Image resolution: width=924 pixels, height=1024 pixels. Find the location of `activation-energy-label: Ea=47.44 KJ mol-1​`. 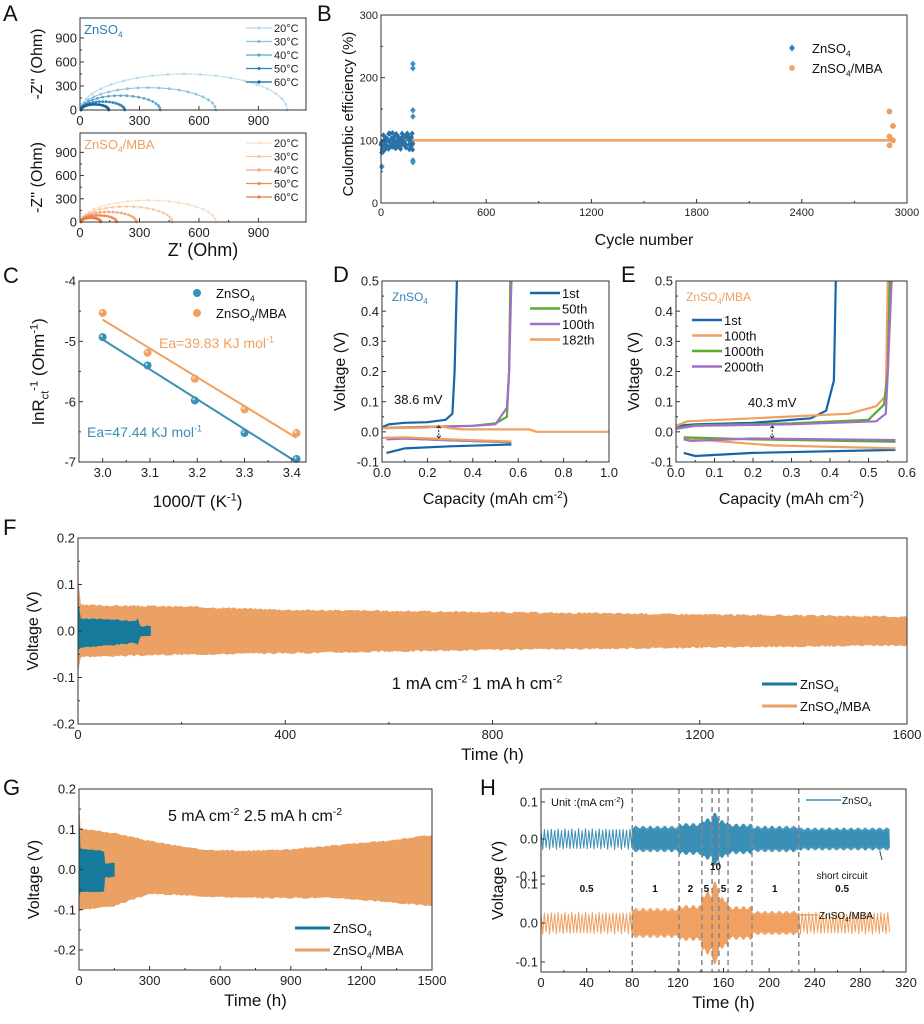

activation-energy-label: Ea=47.44 KJ mol-1​ is located at coordinates (144, 432).